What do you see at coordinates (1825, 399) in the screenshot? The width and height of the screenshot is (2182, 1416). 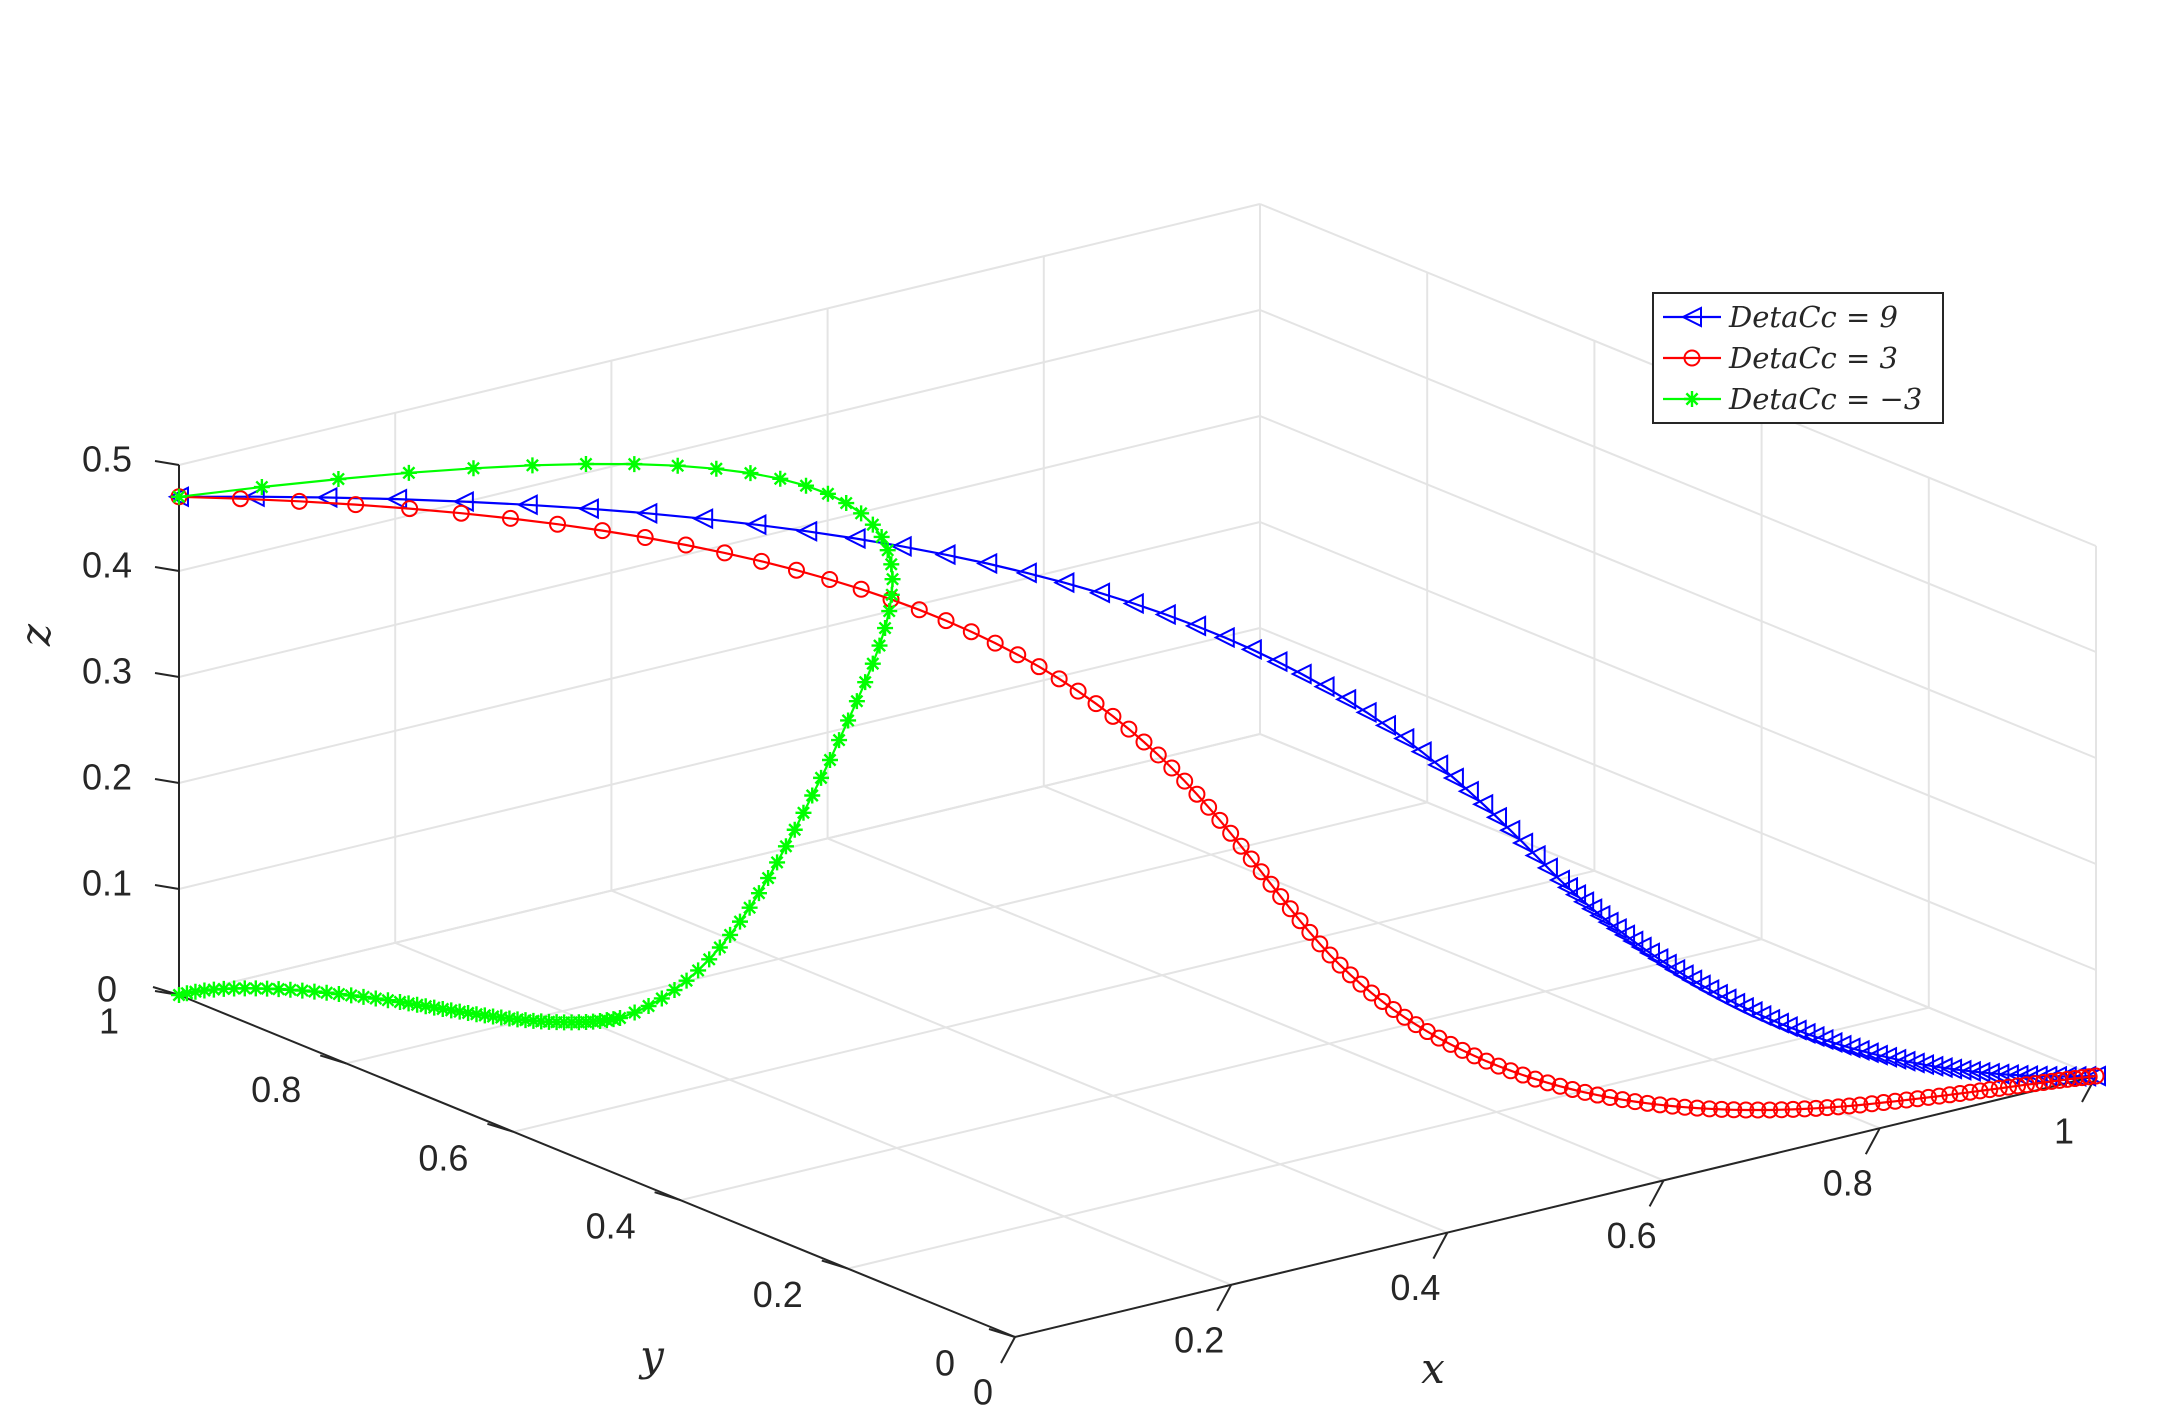 I see `legend-label: DetaCc = −3` at bounding box center [1825, 399].